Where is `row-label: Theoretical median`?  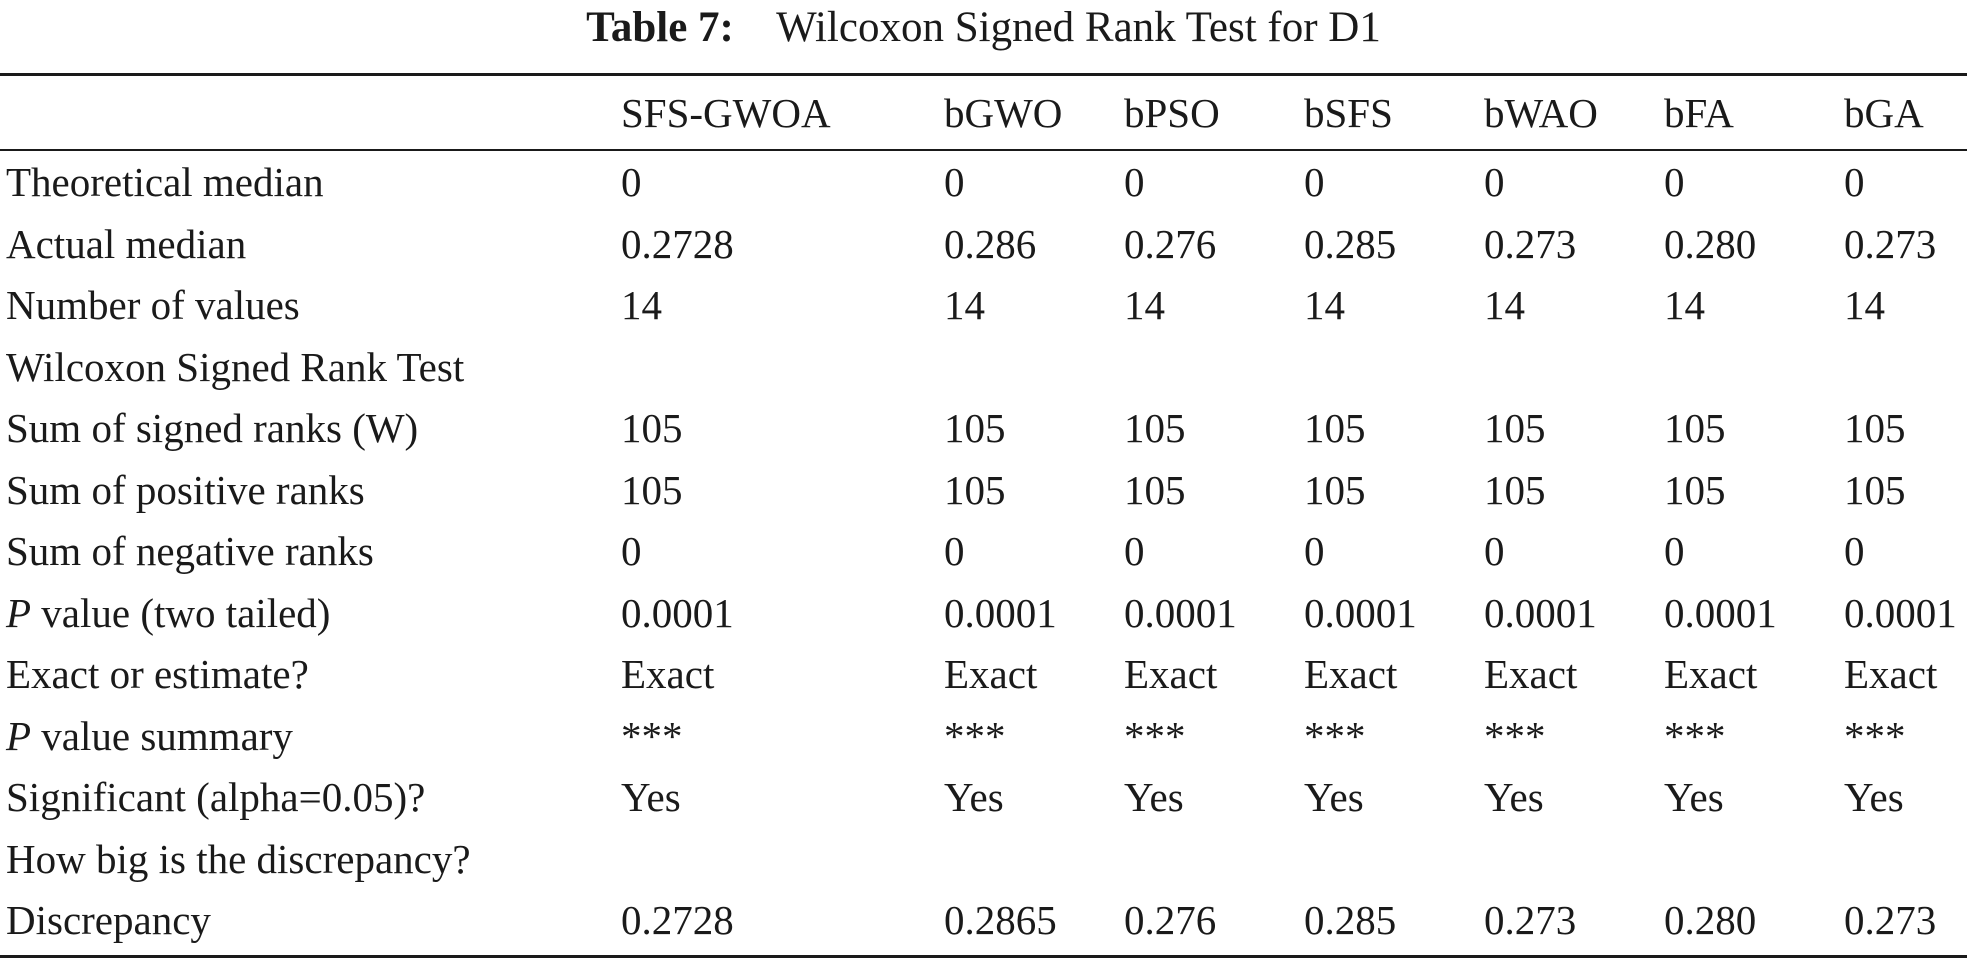
row-label: Theoretical median is located at coordinates (307, 183).